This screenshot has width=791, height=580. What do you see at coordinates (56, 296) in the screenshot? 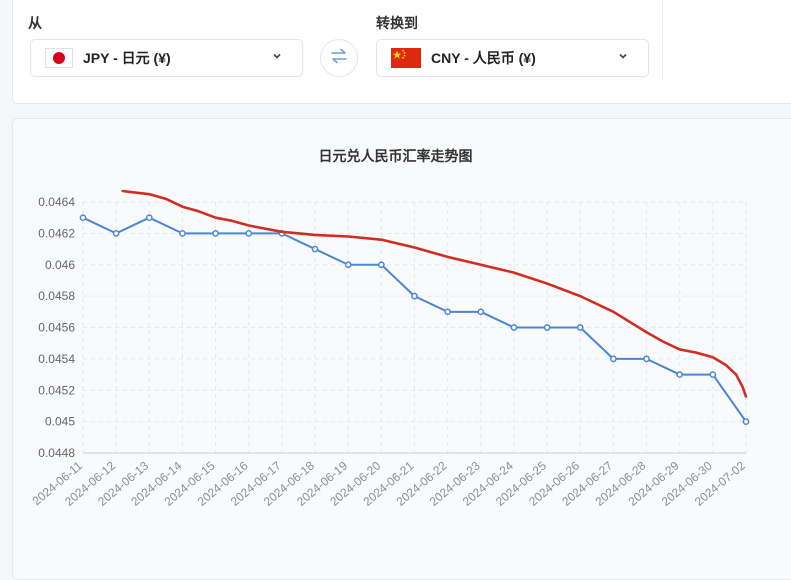
I see `y-tick-label: 0.0458` at bounding box center [56, 296].